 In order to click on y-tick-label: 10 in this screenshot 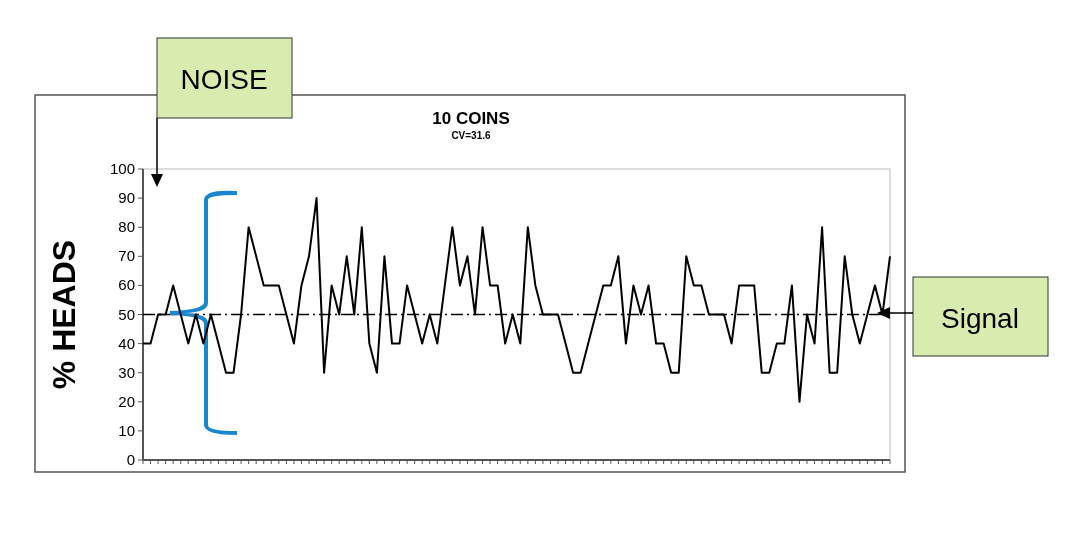, I will do `click(126, 430)`.